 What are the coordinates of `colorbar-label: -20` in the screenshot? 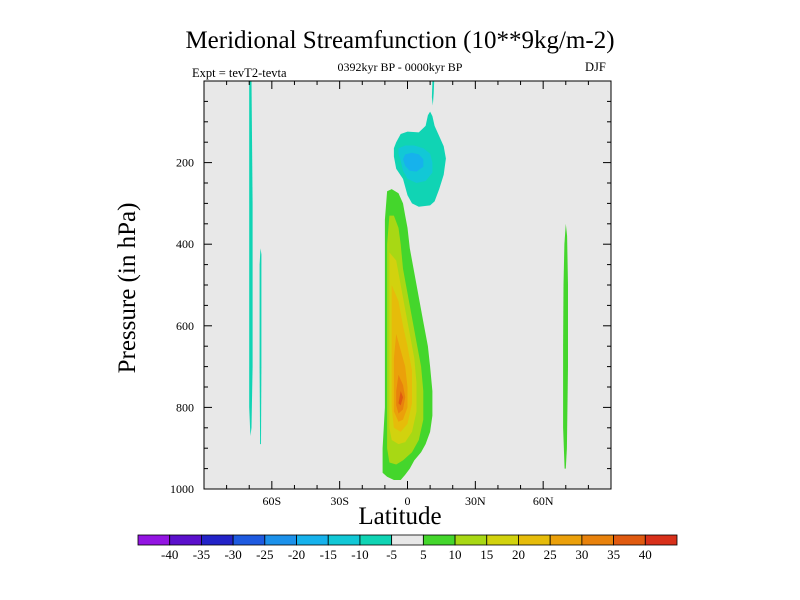 It's located at (296, 554).